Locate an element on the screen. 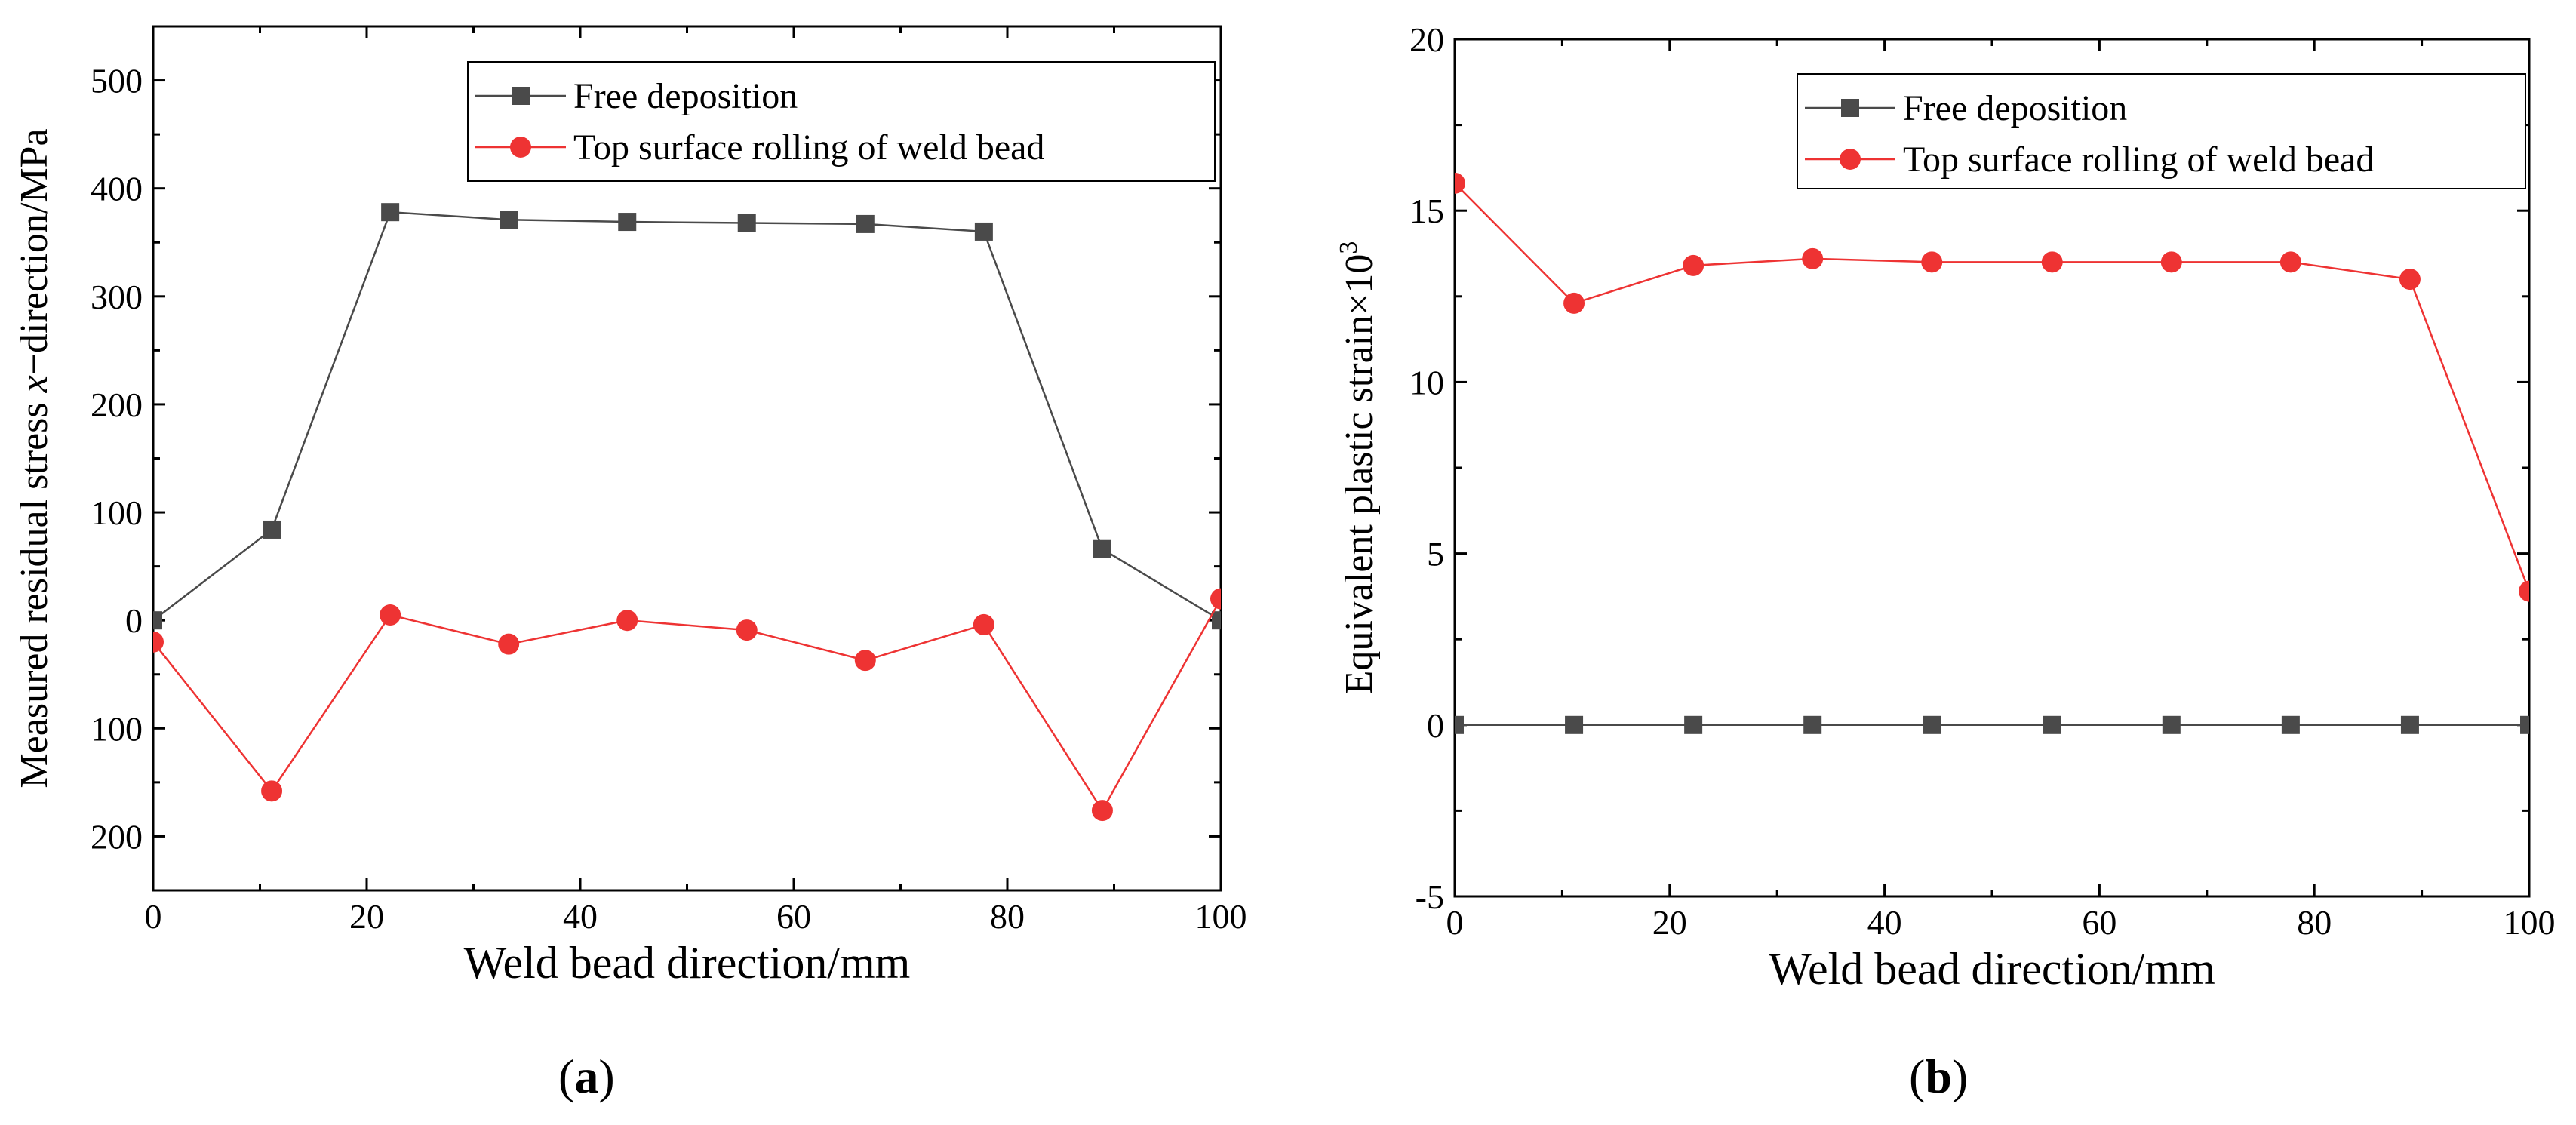  panel-label-a: (a) is located at coordinates (586, 1076).